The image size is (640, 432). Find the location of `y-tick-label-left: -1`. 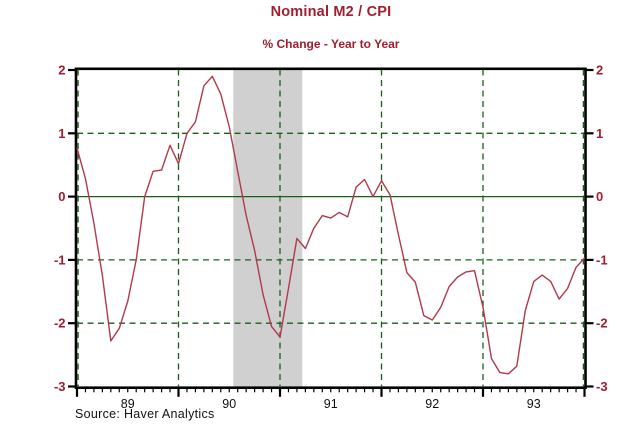

y-tick-label-left: -1 is located at coordinates (60, 259).